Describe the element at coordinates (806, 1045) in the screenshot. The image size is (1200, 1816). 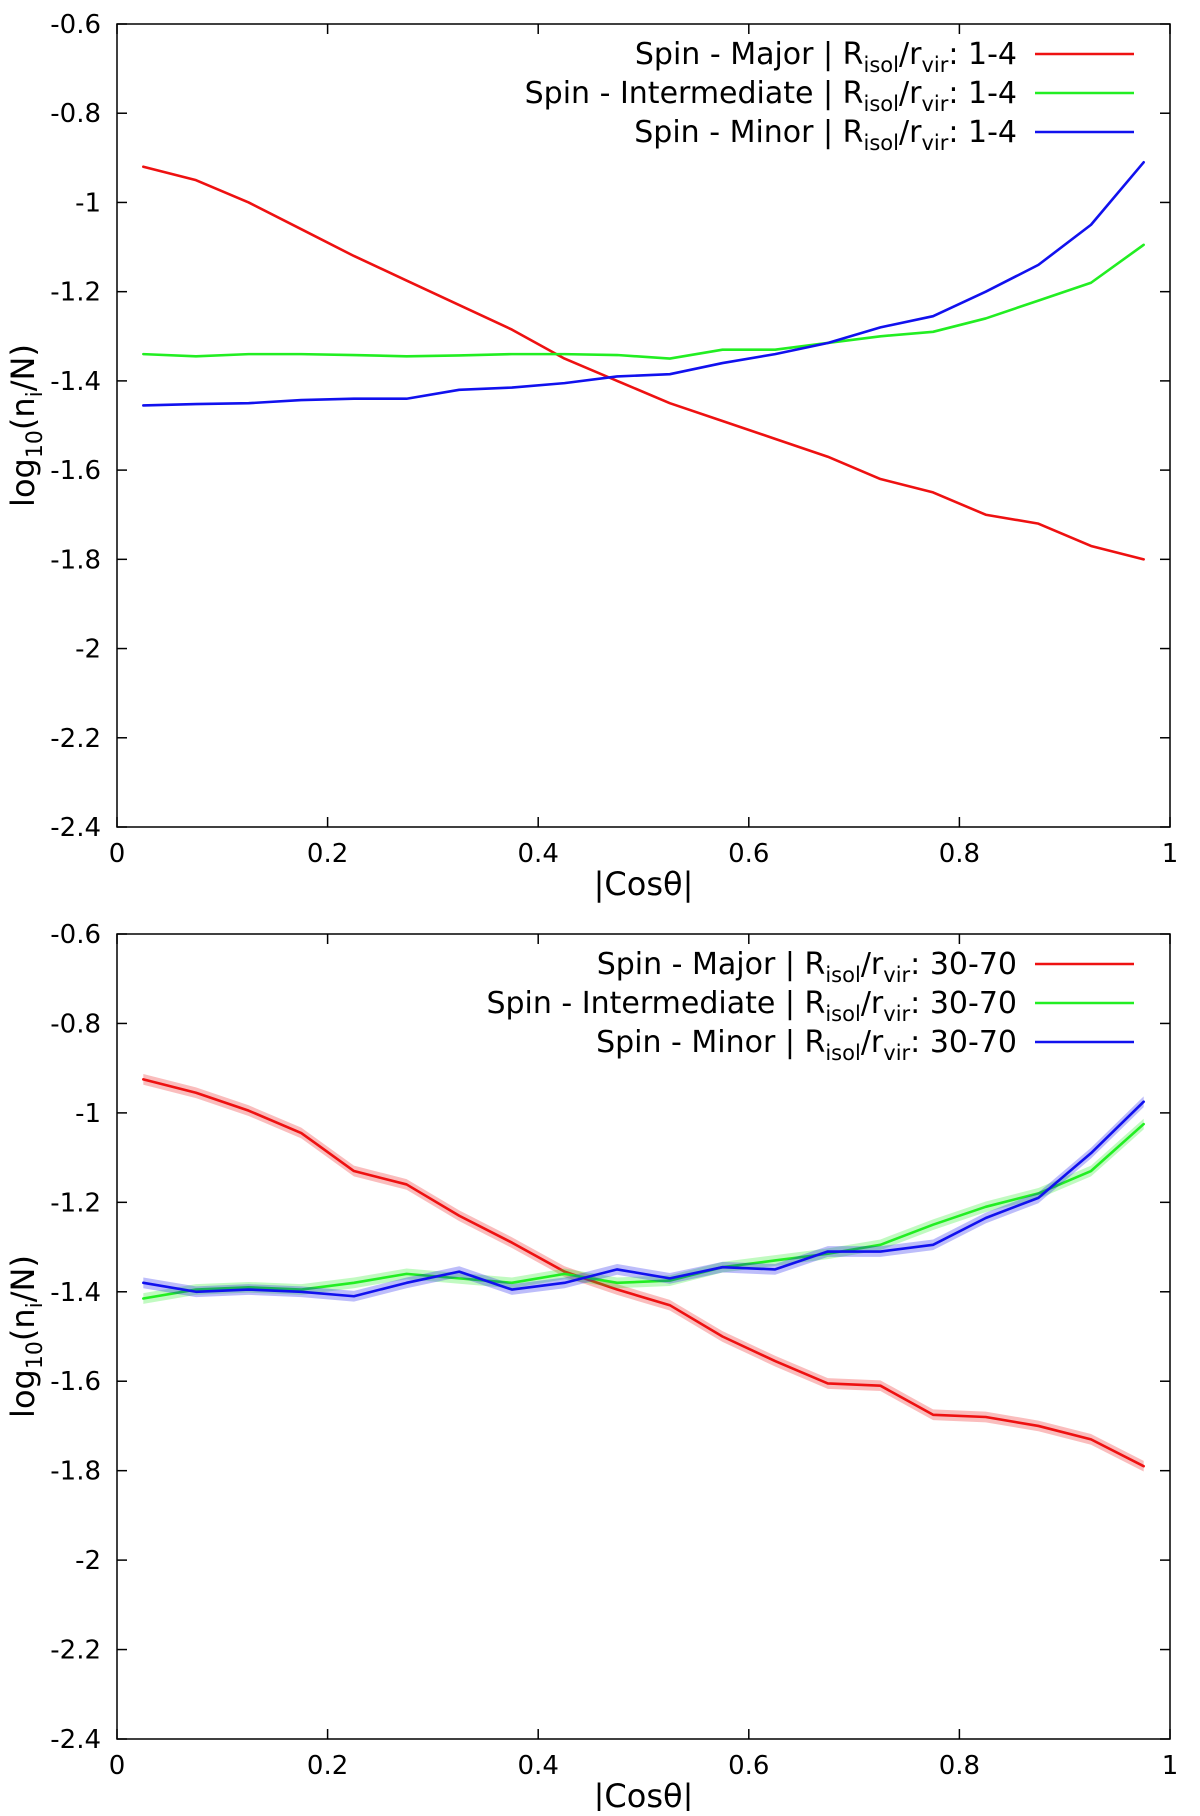
I see `legend-label-3: Spin - Minor | Risol/rvir: 30-70` at that location.